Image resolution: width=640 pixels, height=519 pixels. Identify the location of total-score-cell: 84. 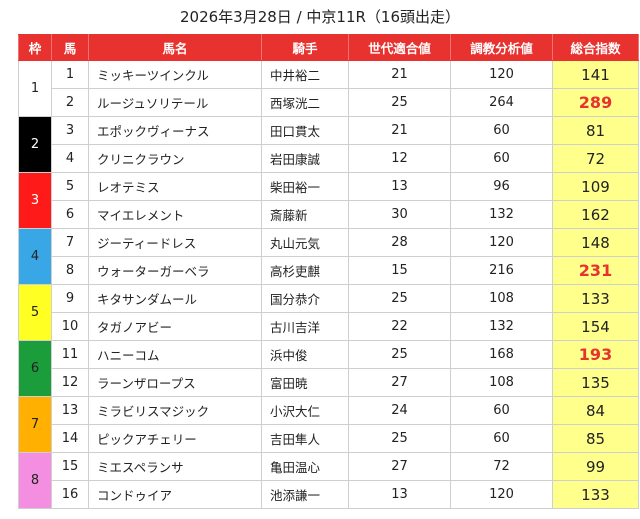
(595, 410).